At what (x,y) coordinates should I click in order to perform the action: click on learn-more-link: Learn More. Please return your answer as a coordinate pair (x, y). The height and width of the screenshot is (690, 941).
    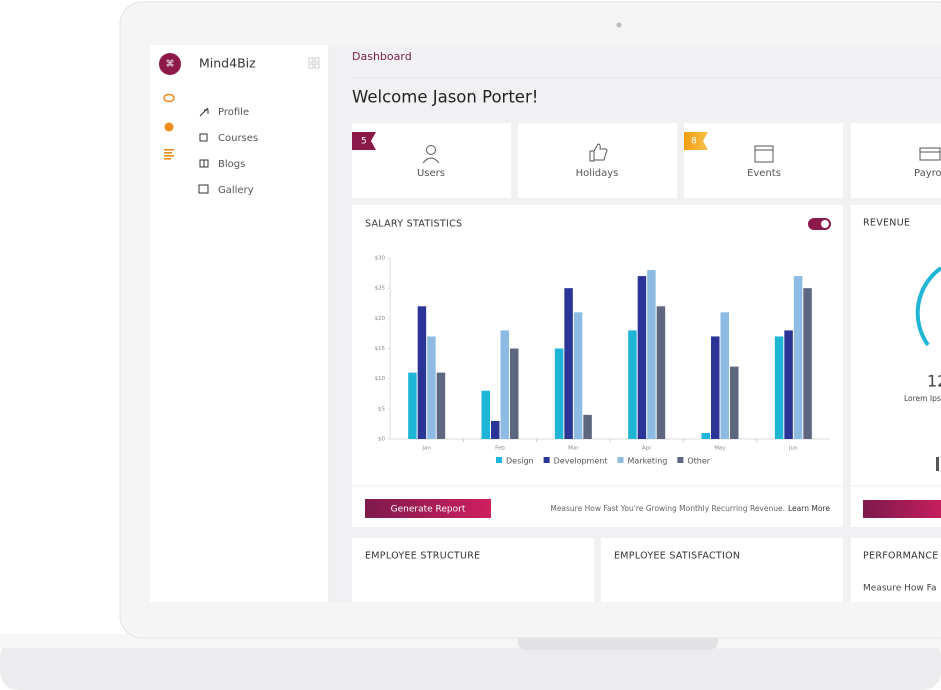
    Looking at the image, I should click on (809, 508).